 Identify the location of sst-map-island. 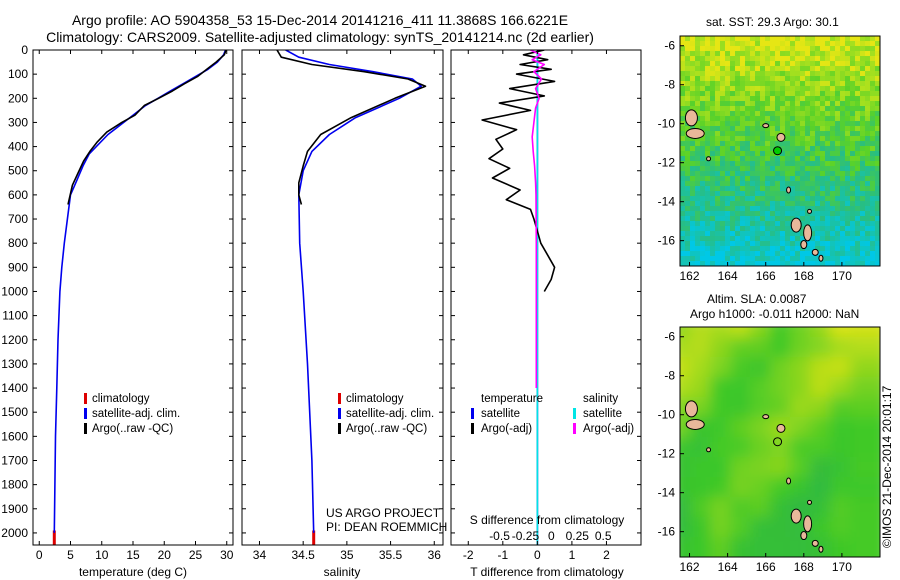
(781, 137).